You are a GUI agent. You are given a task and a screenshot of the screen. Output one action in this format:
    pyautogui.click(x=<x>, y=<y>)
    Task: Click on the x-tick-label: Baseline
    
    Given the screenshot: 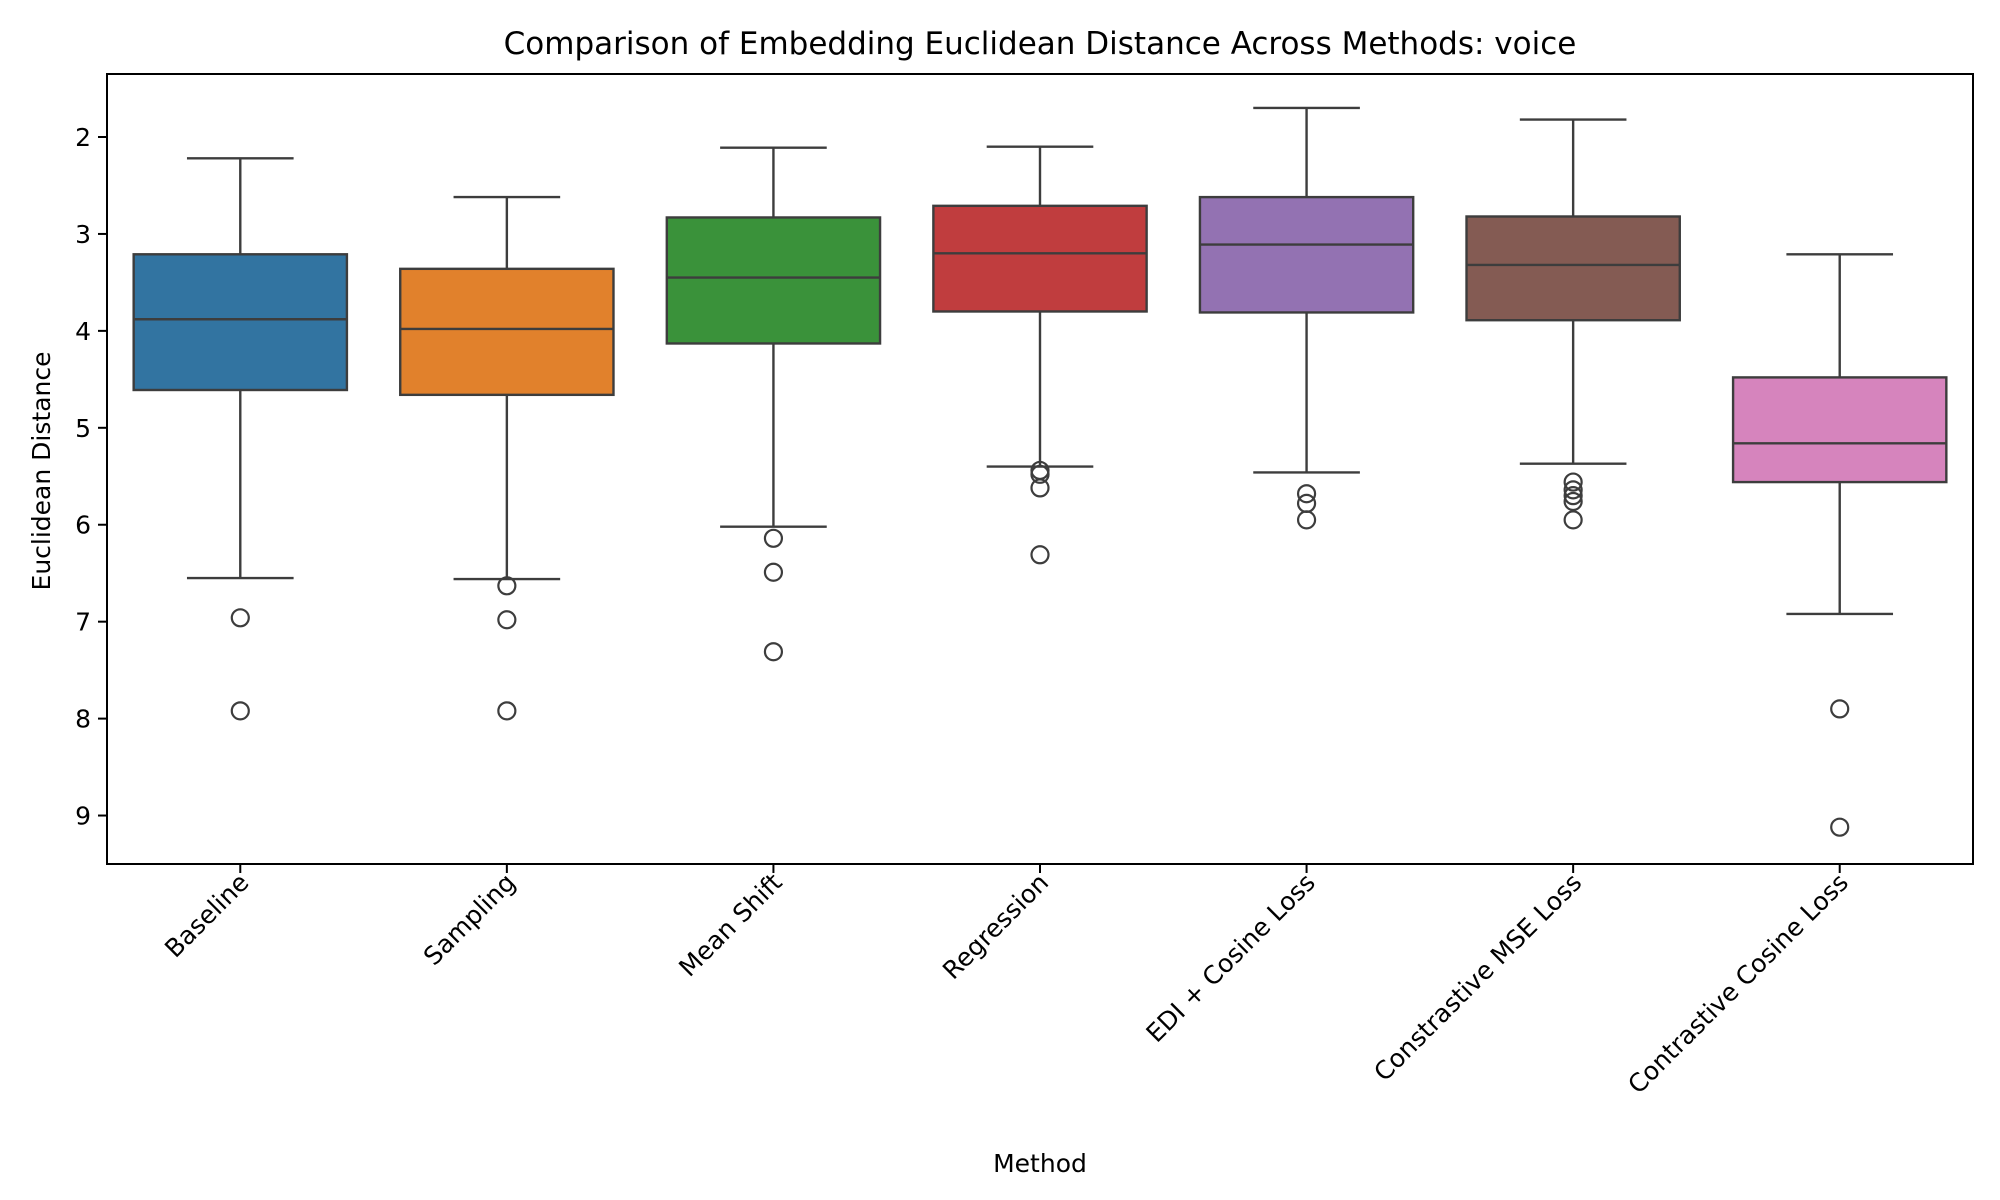 What is the action you would take?
    pyautogui.click(x=206, y=915)
    